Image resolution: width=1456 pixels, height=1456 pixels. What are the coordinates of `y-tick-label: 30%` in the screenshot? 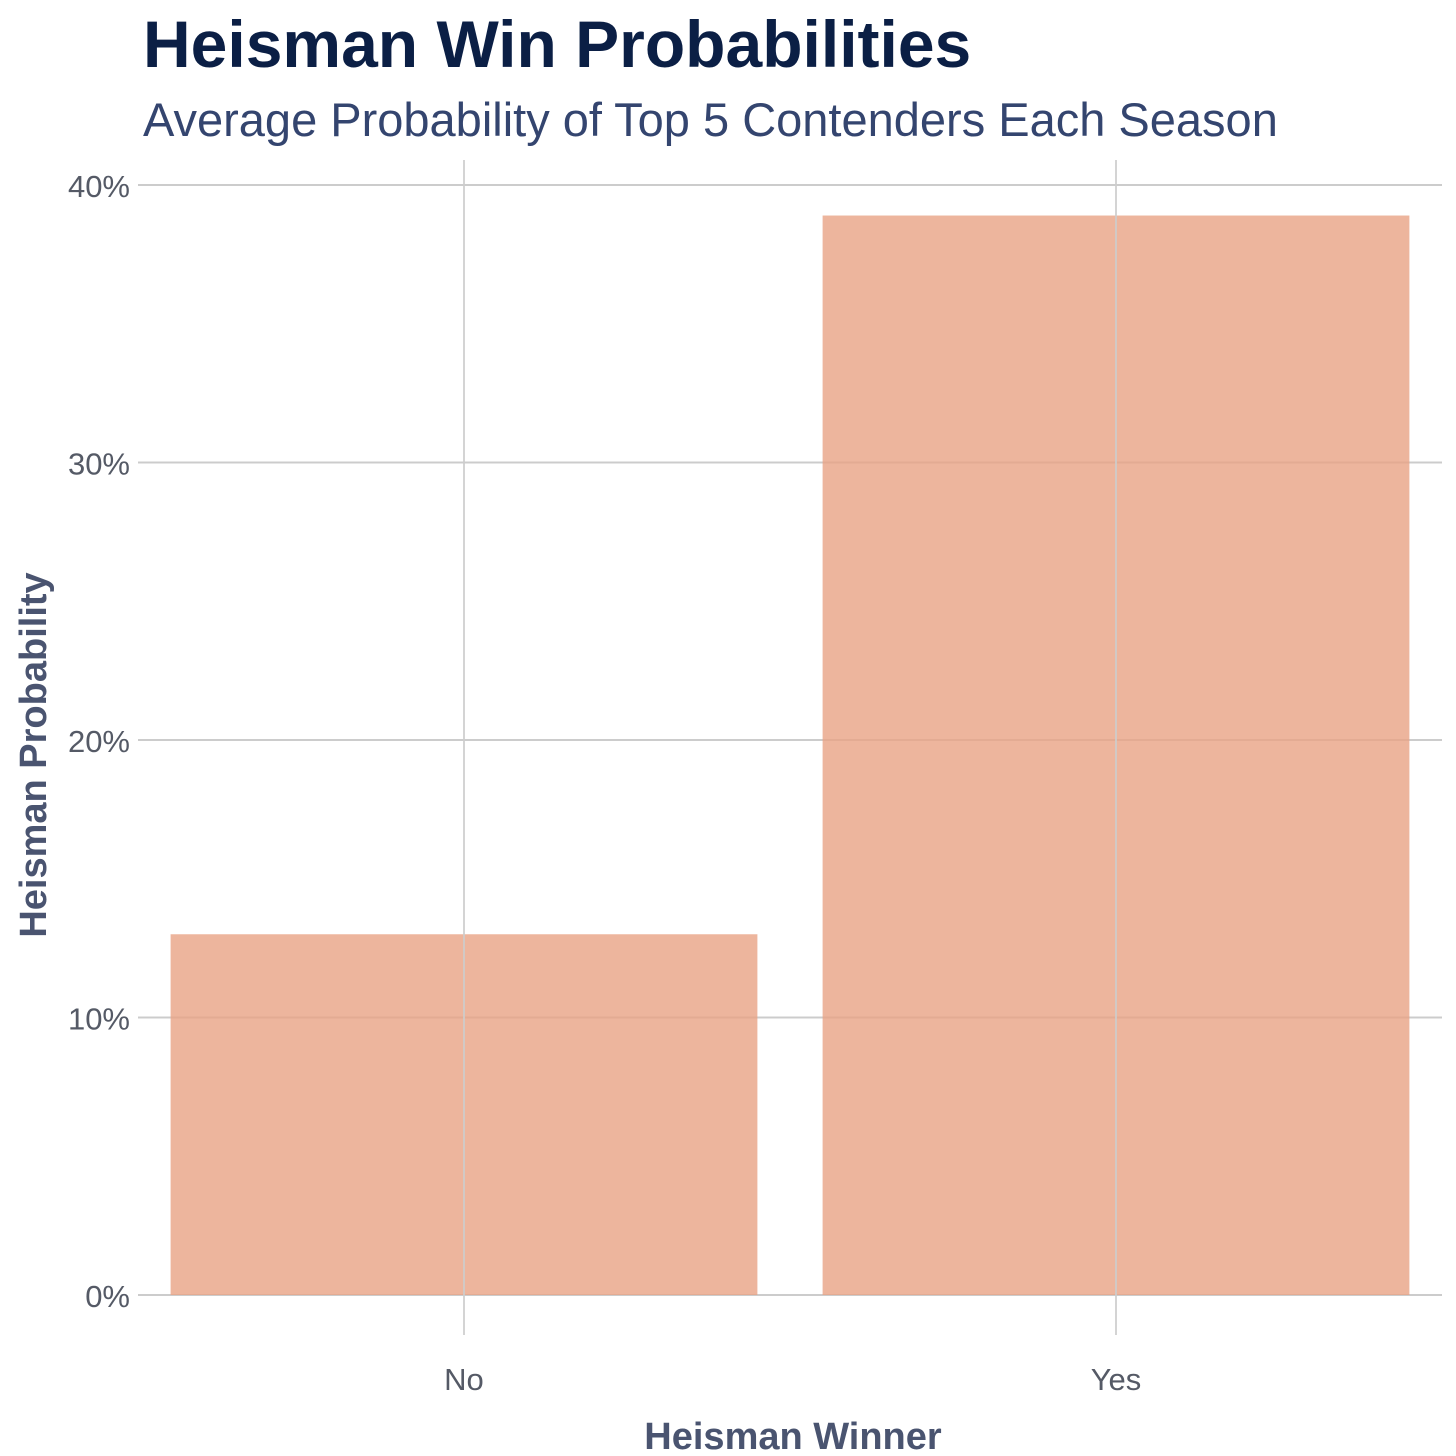 It's located at (99, 464).